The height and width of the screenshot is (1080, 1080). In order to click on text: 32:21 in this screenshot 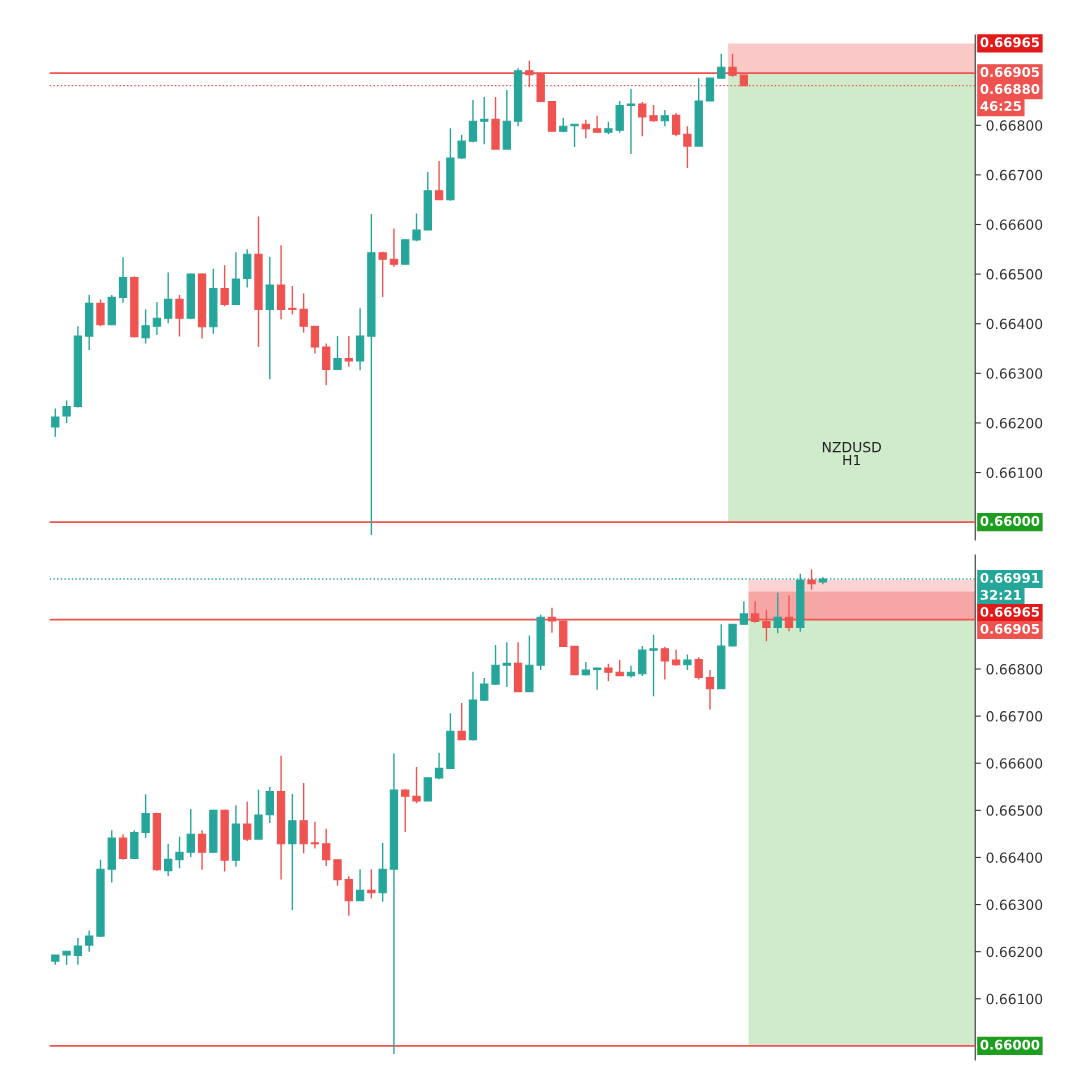, I will do `click(1000, 594)`.